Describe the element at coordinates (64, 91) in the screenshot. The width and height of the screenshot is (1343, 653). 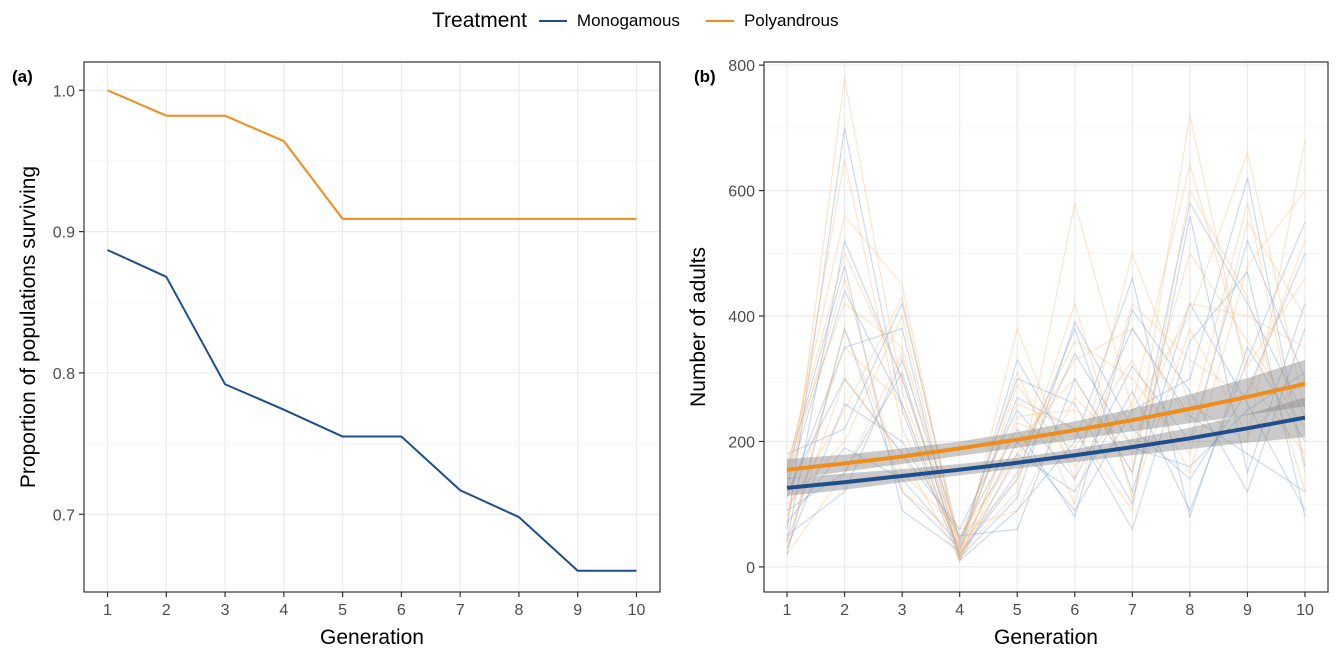
I see `y-tick-label: 1.0` at that location.